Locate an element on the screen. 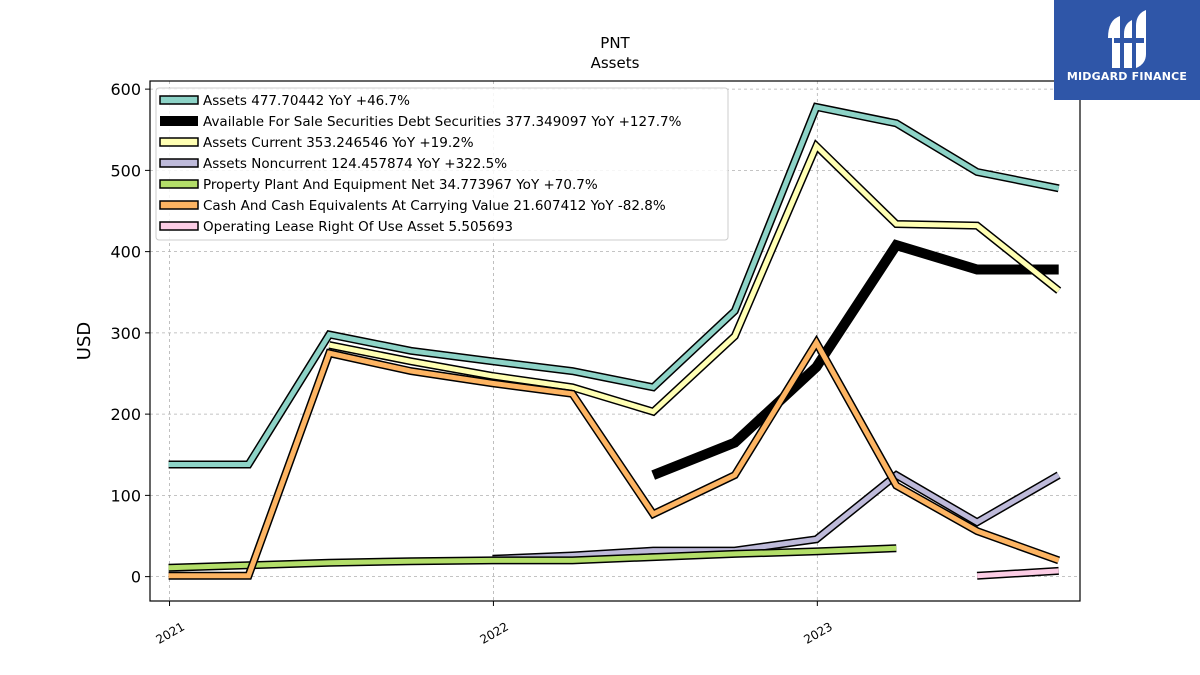  y-tick-label: 200 is located at coordinates (125, 414).